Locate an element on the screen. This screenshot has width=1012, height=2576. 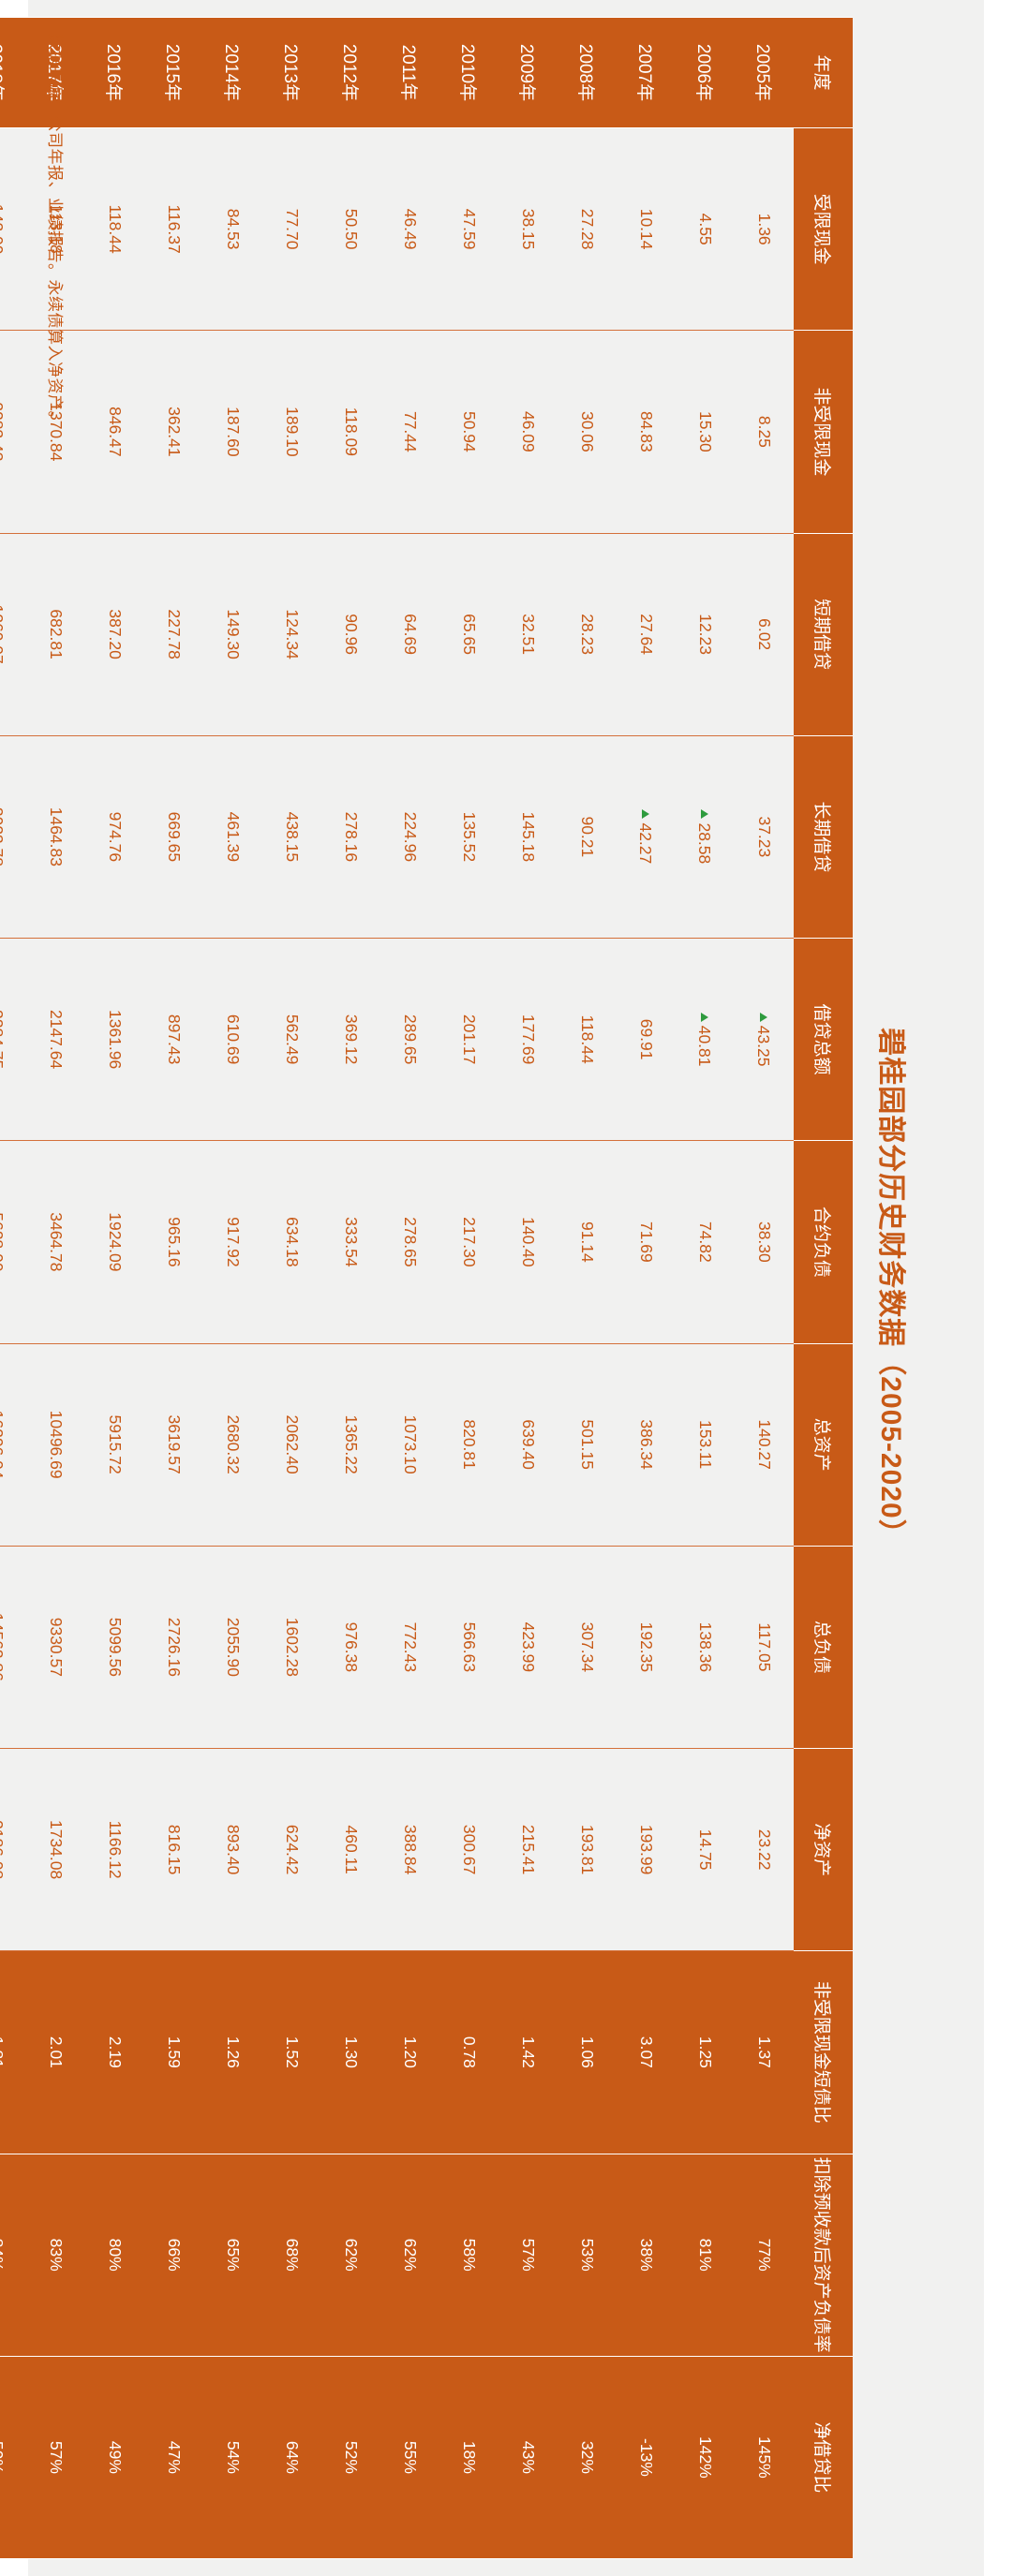
data-cell: 501.15 is located at coordinates (587, 1445).